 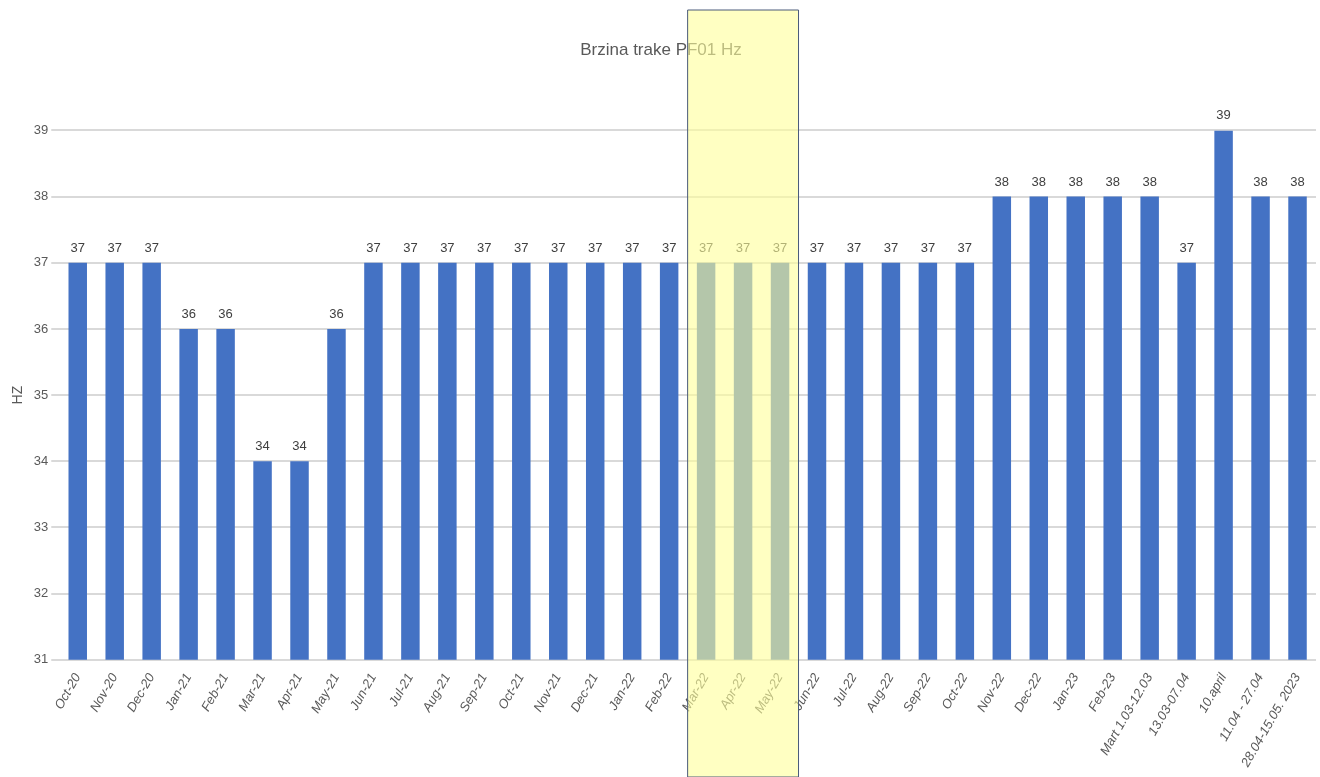 I want to click on y-tick-label: 34, so click(x=41, y=460).